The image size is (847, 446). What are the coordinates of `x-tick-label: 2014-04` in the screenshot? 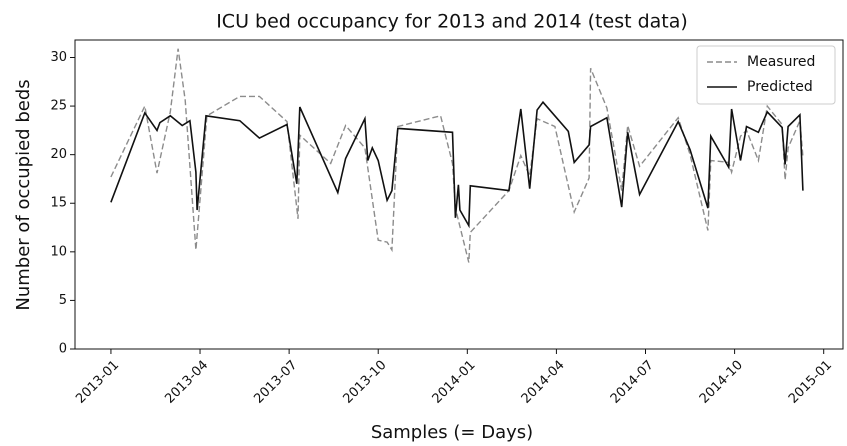 It's located at (543, 382).